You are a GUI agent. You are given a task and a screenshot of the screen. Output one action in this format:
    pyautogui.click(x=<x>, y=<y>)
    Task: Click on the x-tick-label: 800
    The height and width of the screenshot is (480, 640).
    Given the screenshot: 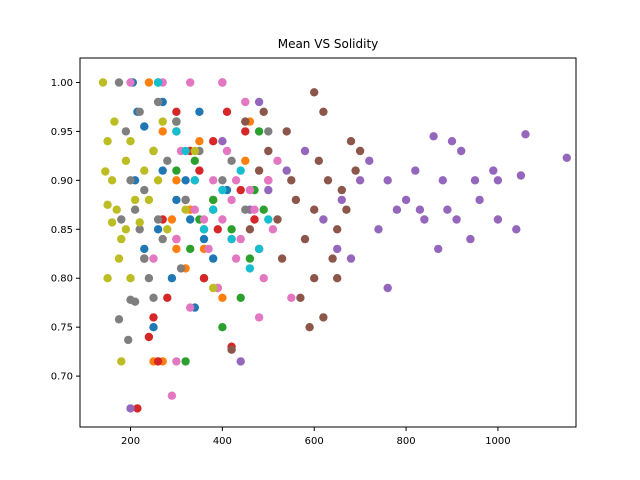 What is the action you would take?
    pyautogui.click(x=406, y=441)
    